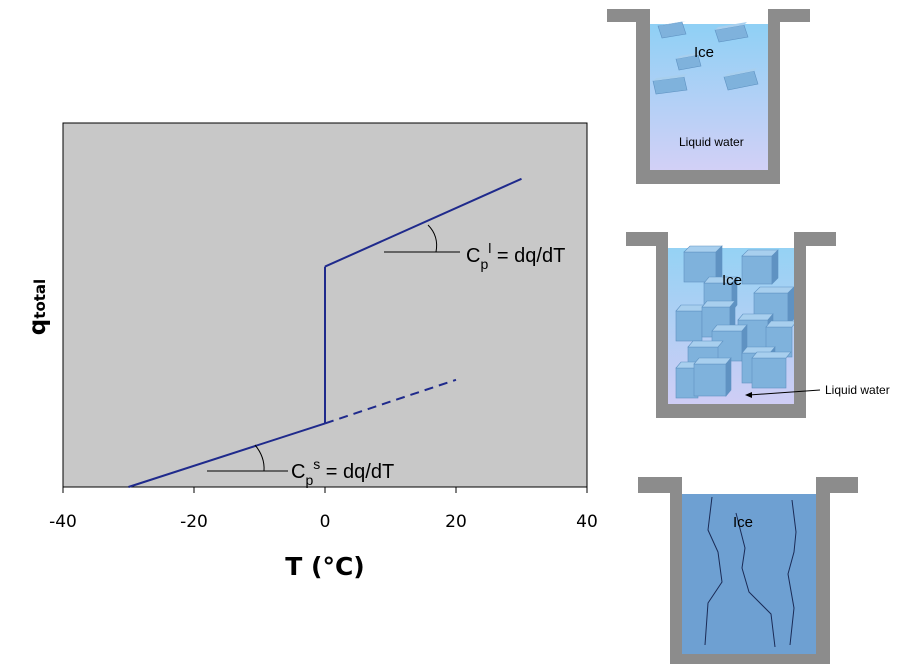  I want to click on x-tick-label: 0, so click(325, 522).